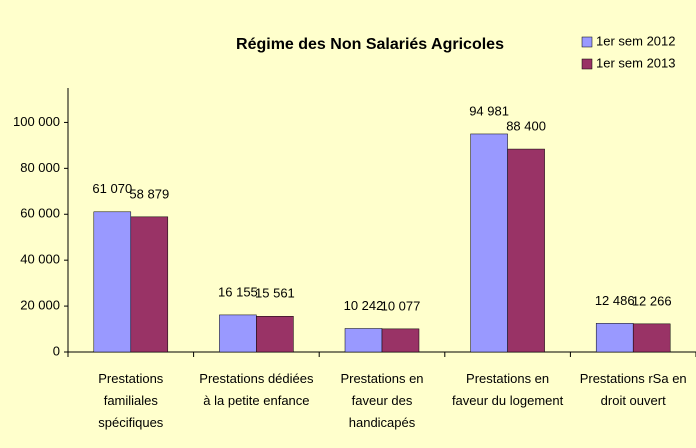 The width and height of the screenshot is (696, 448). I want to click on legend-label: 1er sem 2012, so click(636, 40).